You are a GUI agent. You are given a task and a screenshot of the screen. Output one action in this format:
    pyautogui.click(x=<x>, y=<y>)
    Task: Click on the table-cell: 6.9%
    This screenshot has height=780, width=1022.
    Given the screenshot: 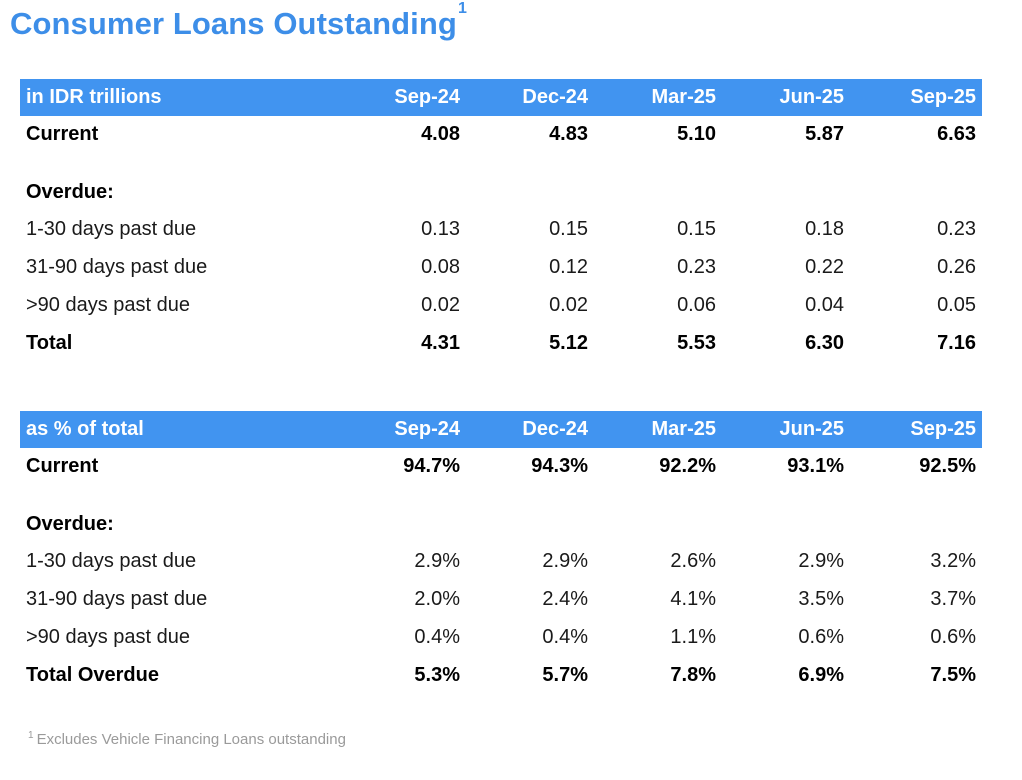 What is the action you would take?
    pyautogui.click(x=821, y=674)
    